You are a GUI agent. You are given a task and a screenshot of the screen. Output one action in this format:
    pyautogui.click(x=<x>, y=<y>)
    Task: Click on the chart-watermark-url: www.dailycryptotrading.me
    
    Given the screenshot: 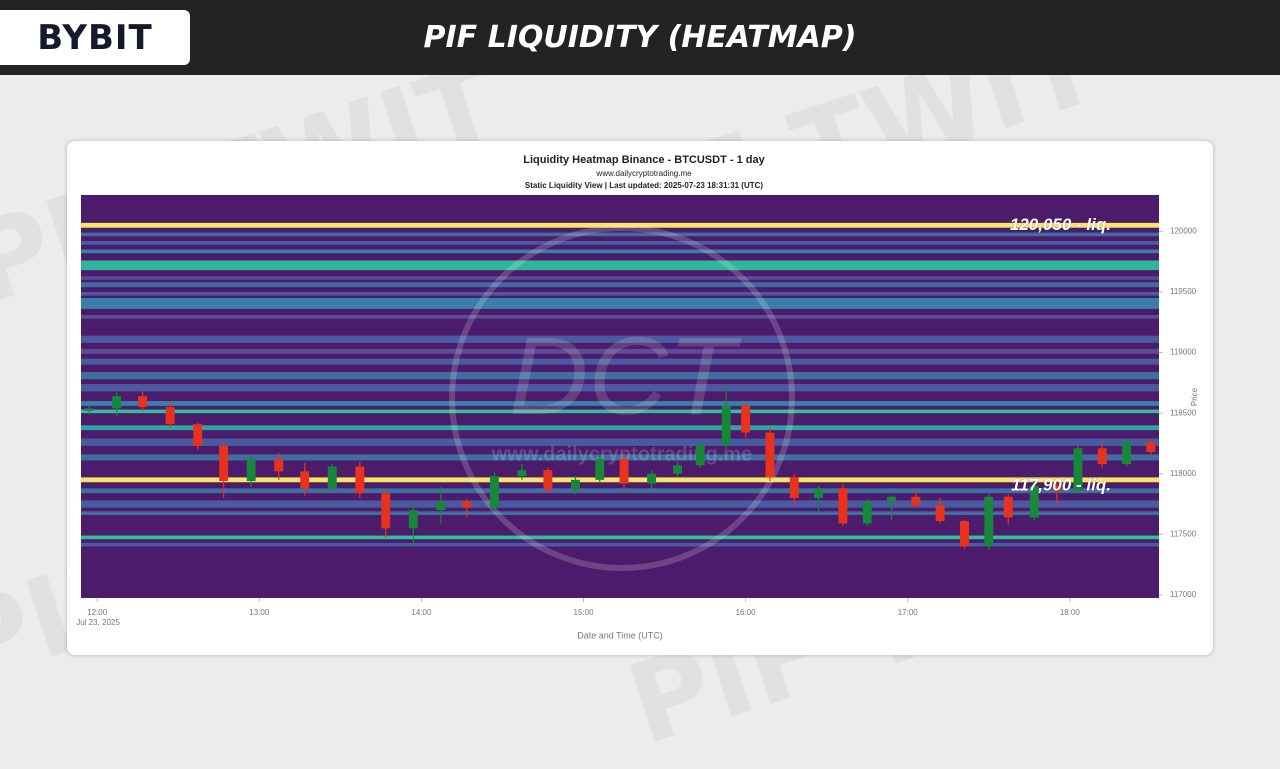 What is the action you would take?
    pyautogui.click(x=621, y=454)
    